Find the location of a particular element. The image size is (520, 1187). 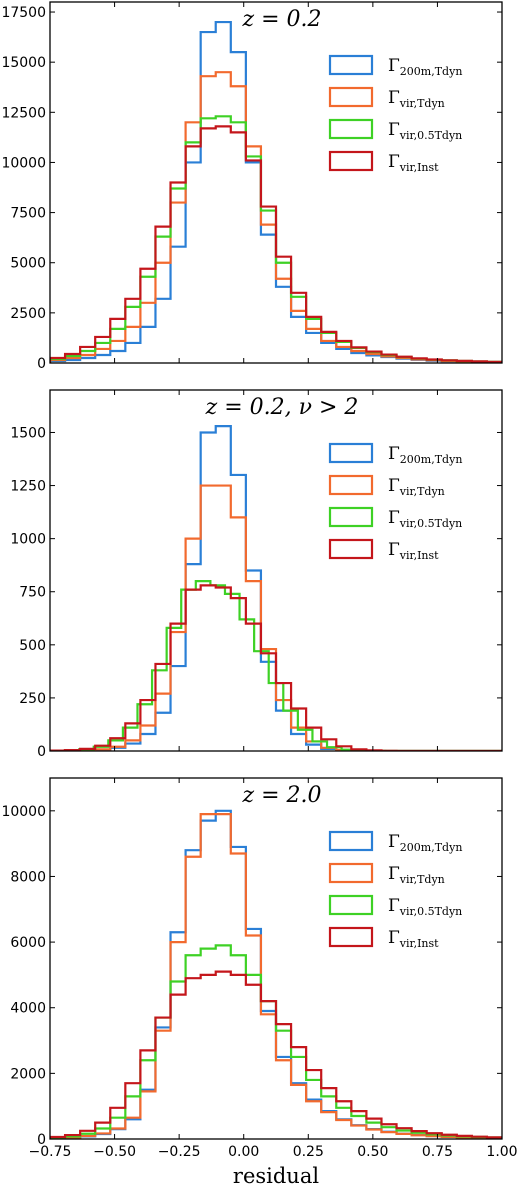

y-tick-label: 1500 is located at coordinates (28, 433).